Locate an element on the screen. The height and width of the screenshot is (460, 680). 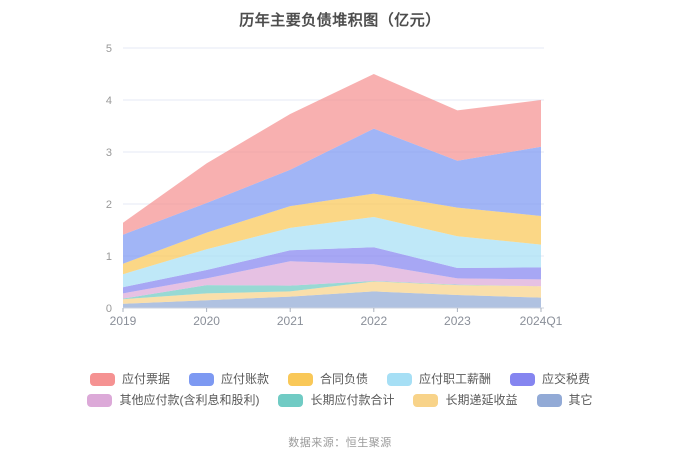
legend-item: 应付票据 is located at coordinates (129, 379).